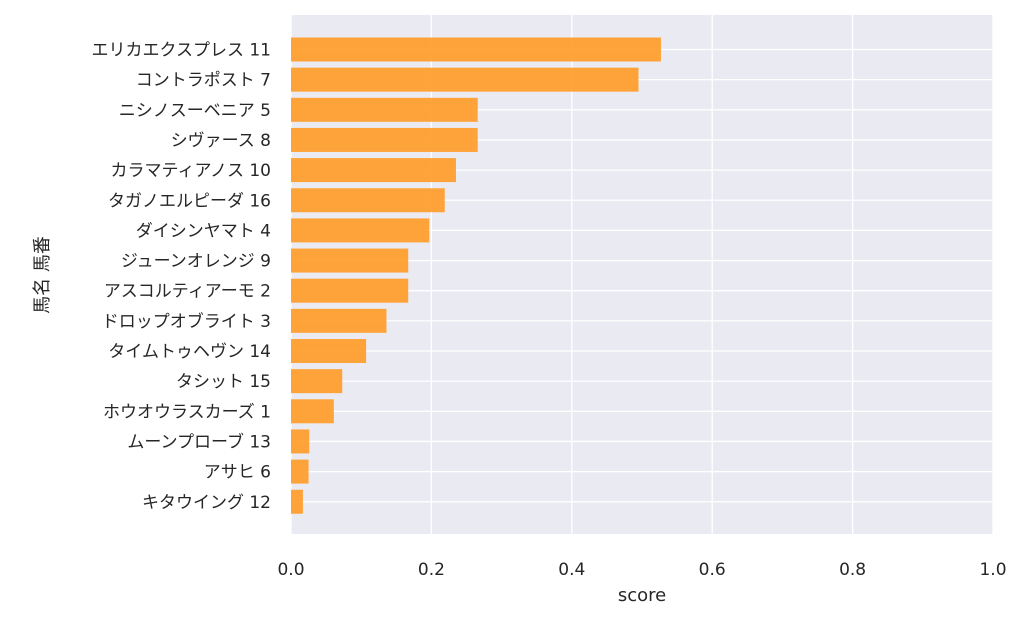 This screenshot has width=1024, height=620. What do you see at coordinates (199, 441) in the screenshot?
I see `y-tick-label: ムーンプローブ 13` at bounding box center [199, 441].